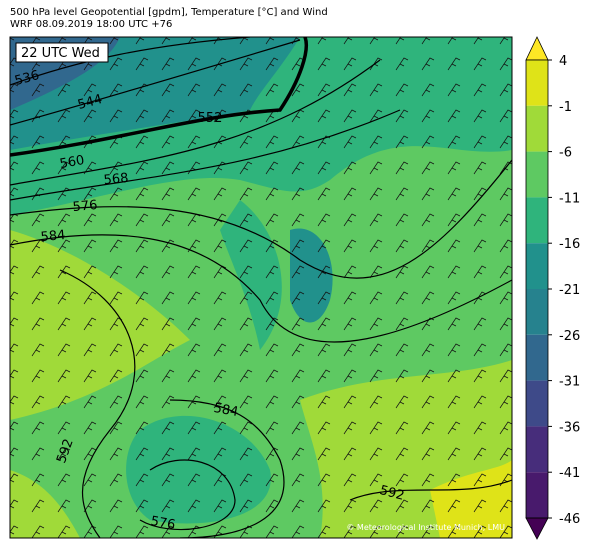  Describe the element at coordinates (569, 336) in the screenshot. I see `colorbar-tick-label: -26` at that location.